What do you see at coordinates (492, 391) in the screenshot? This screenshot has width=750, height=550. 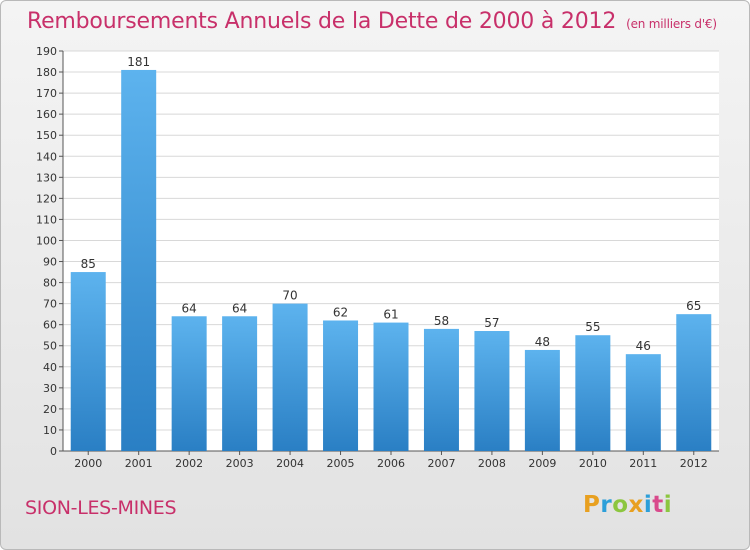 I see `bar-2008` at bounding box center [492, 391].